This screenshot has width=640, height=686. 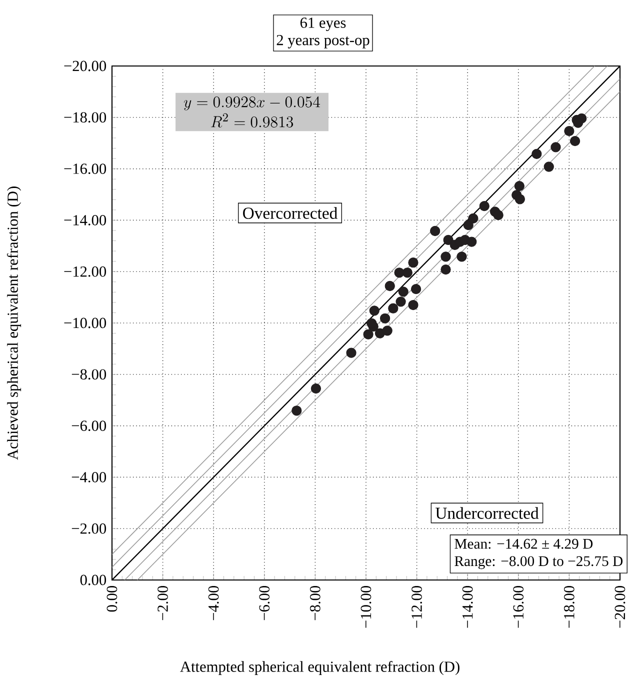 I want to click on annotation: Overcorrected, so click(x=290, y=213).